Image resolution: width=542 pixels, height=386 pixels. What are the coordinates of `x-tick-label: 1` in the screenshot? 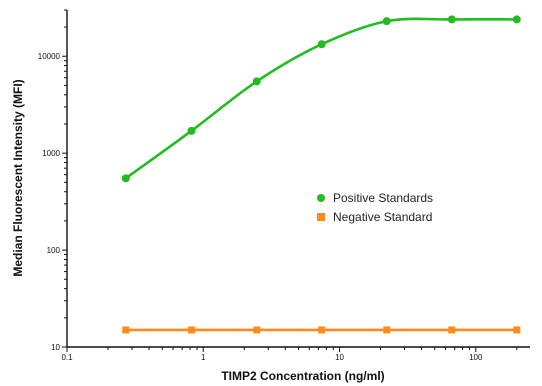 It's located at (203, 357).